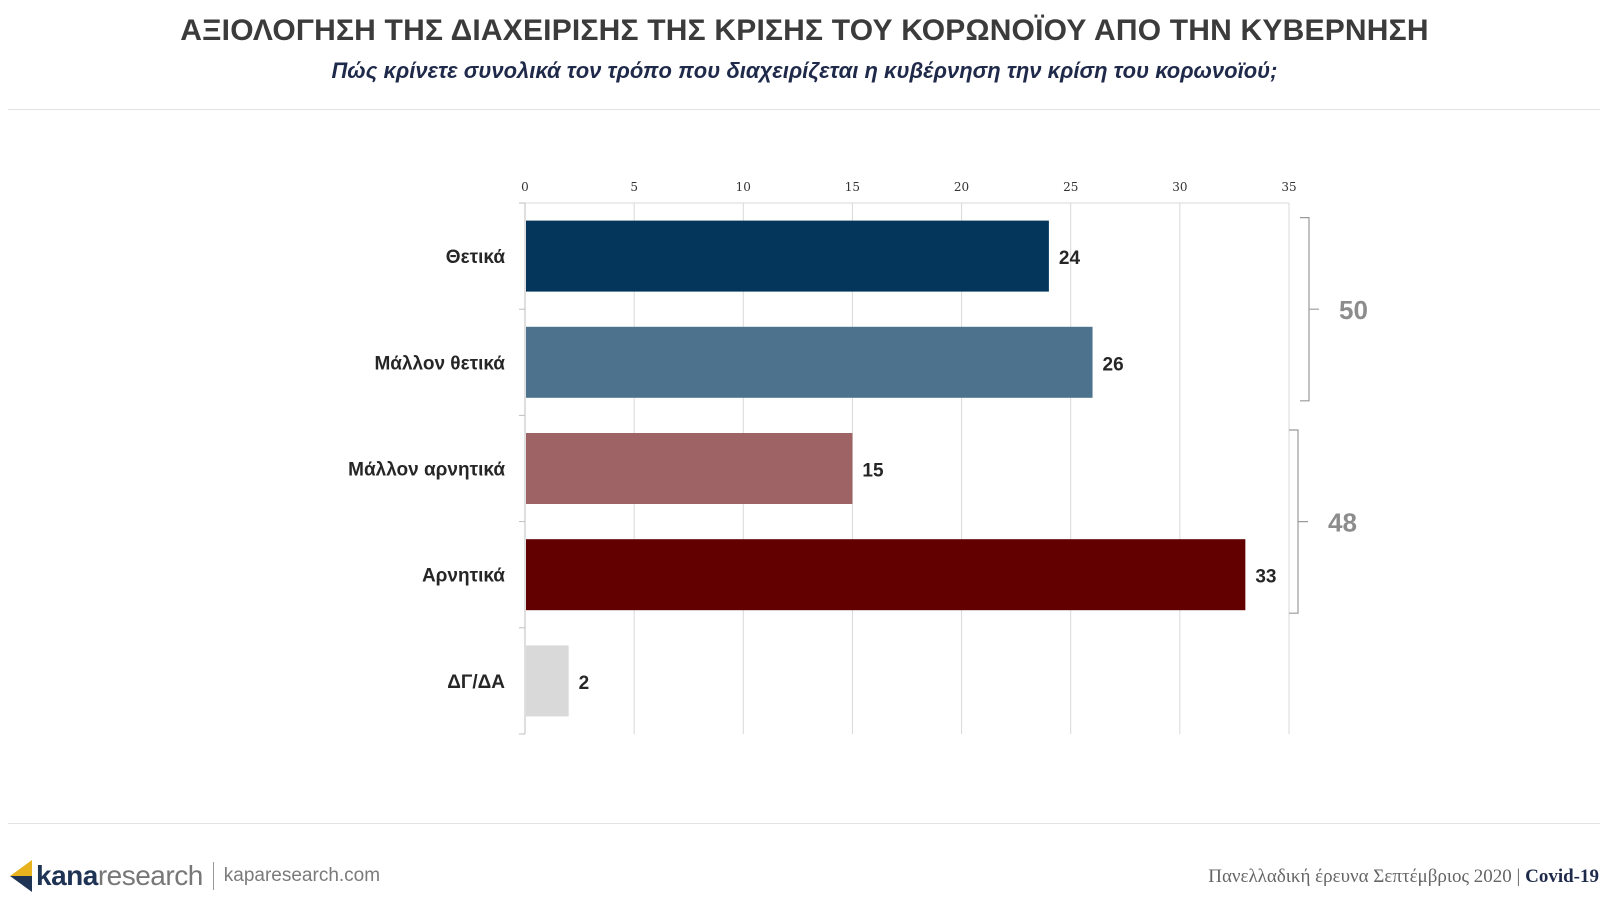 The height and width of the screenshot is (900, 1609). What do you see at coordinates (119, 875) in the screenshot?
I see `brand-logo-text: kanaresearch` at bounding box center [119, 875].